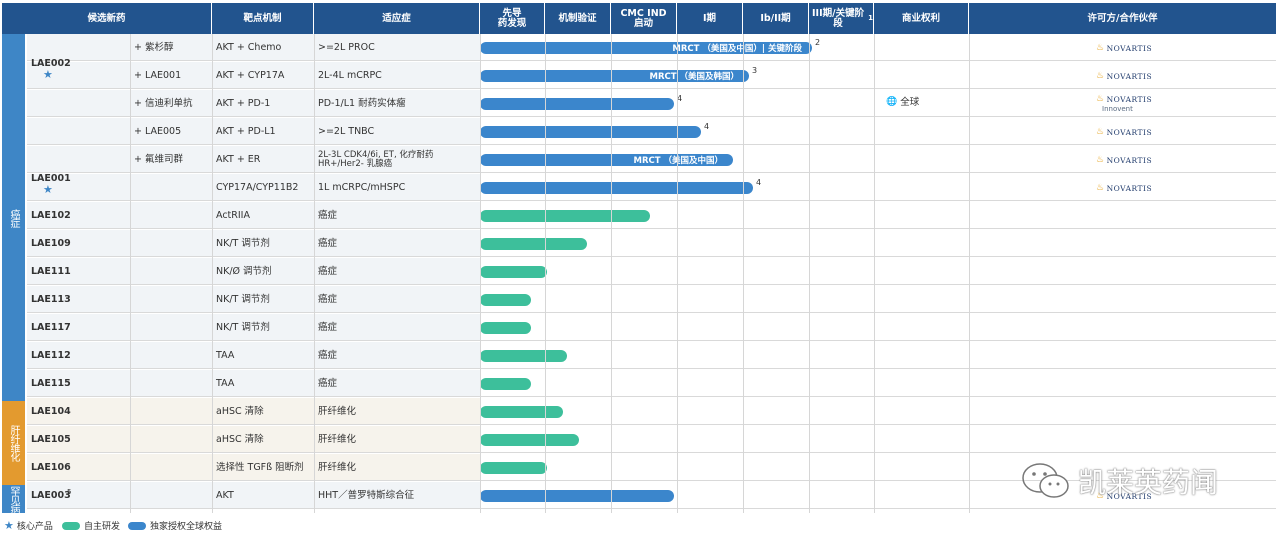 The height and width of the screenshot is (538, 1280). I want to click on globe-icon: 🌐, so click(892, 102).